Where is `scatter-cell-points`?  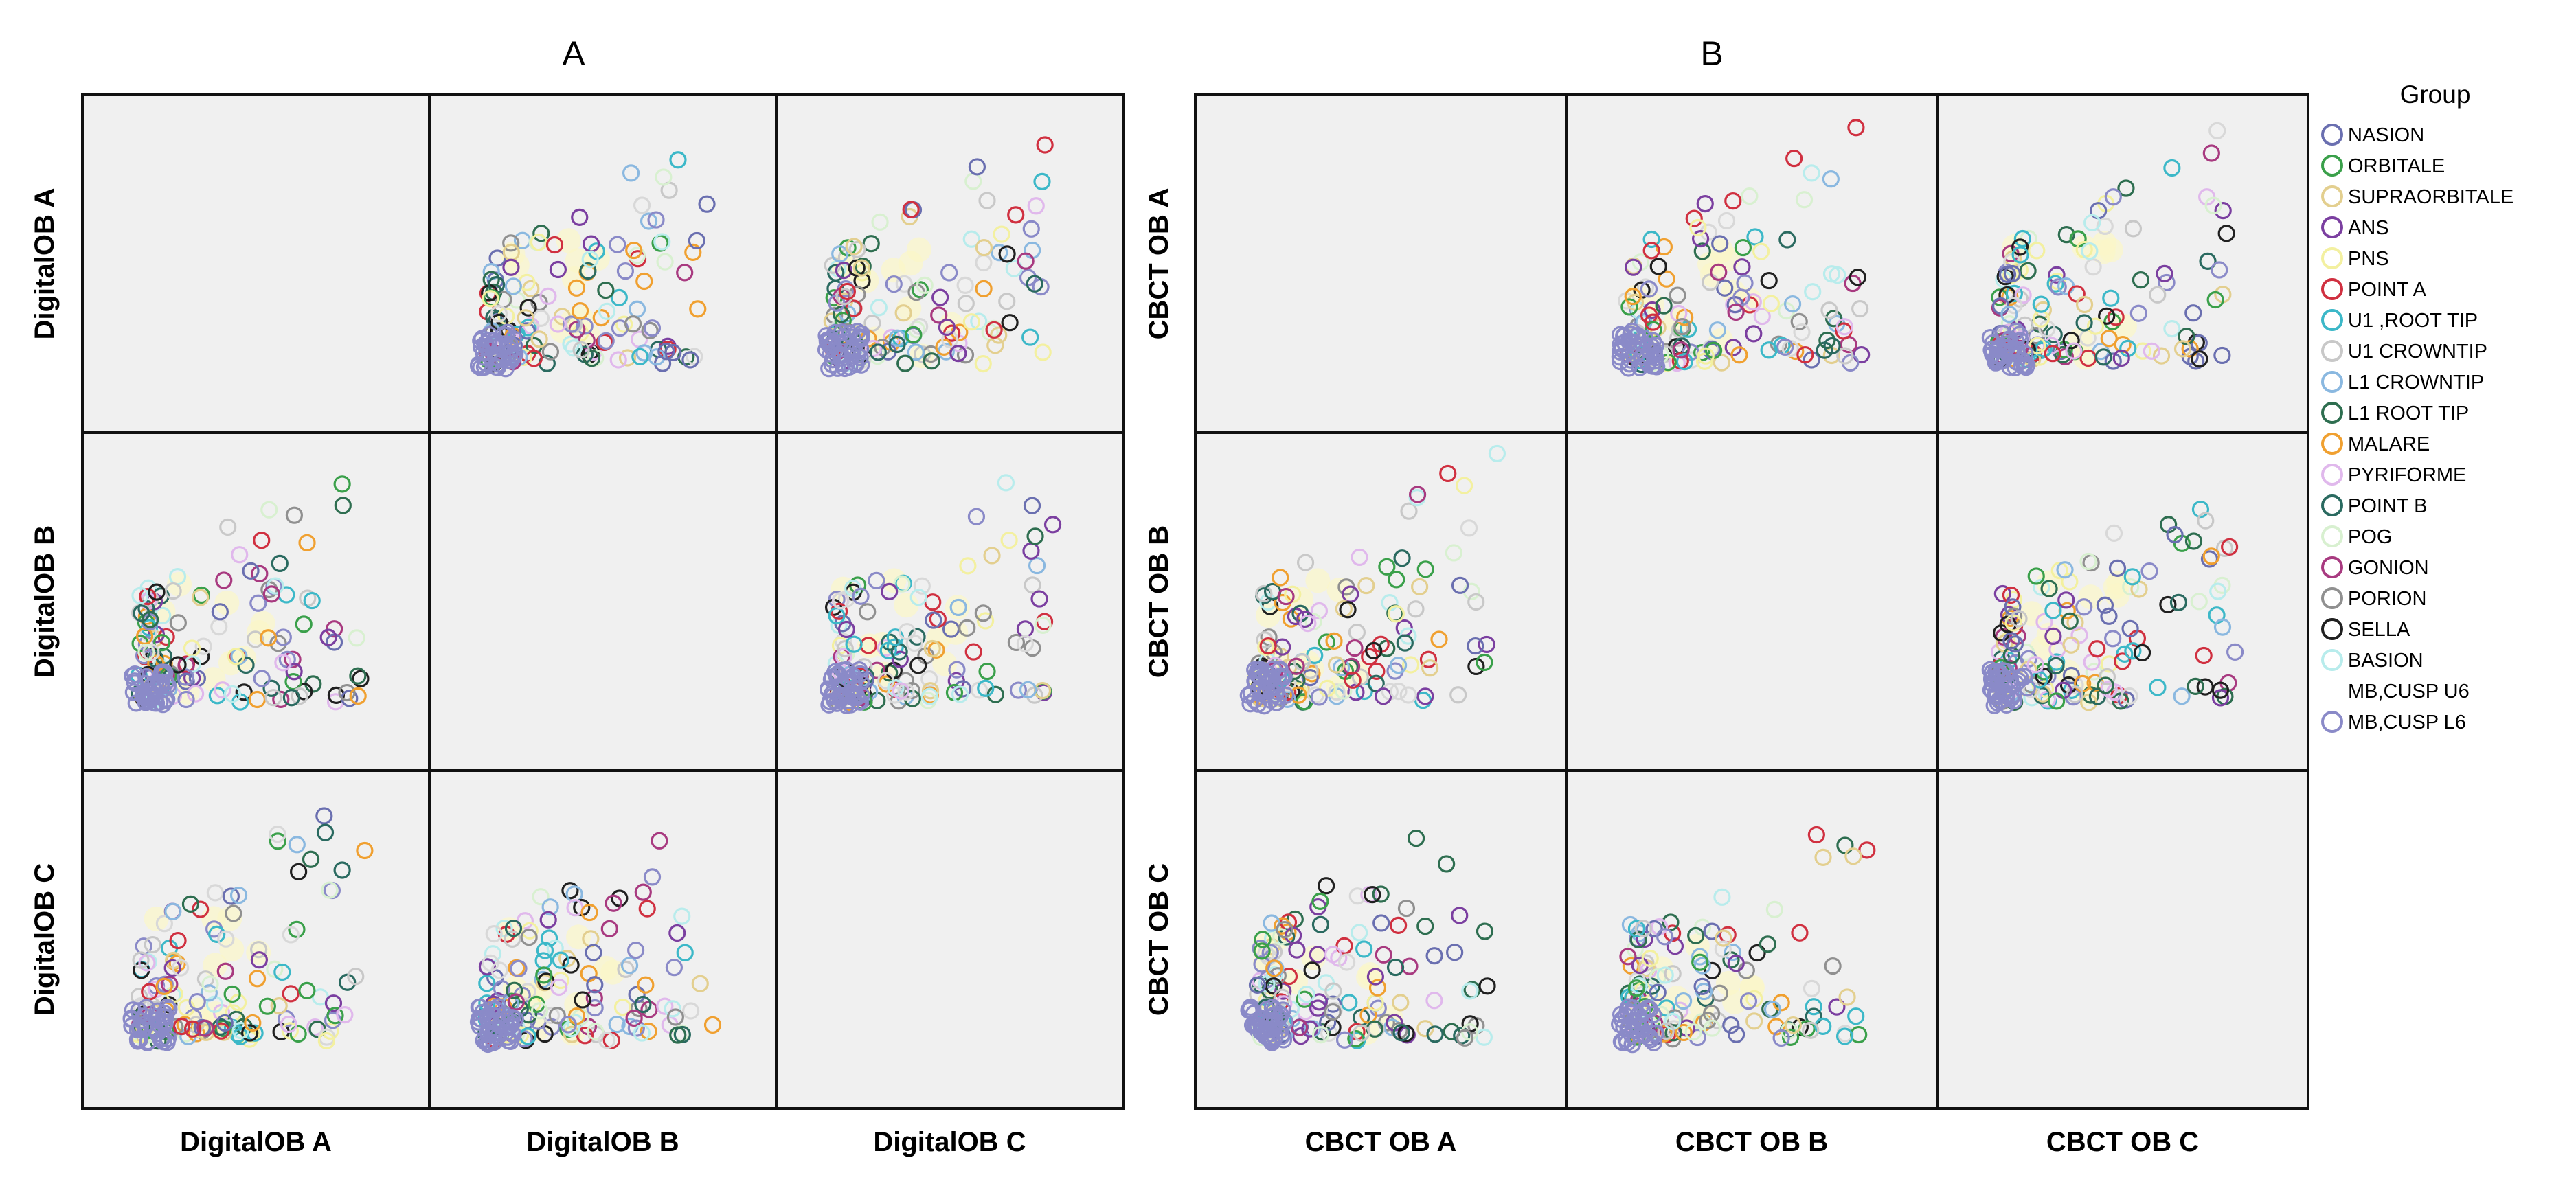 scatter-cell-points is located at coordinates (935, 257).